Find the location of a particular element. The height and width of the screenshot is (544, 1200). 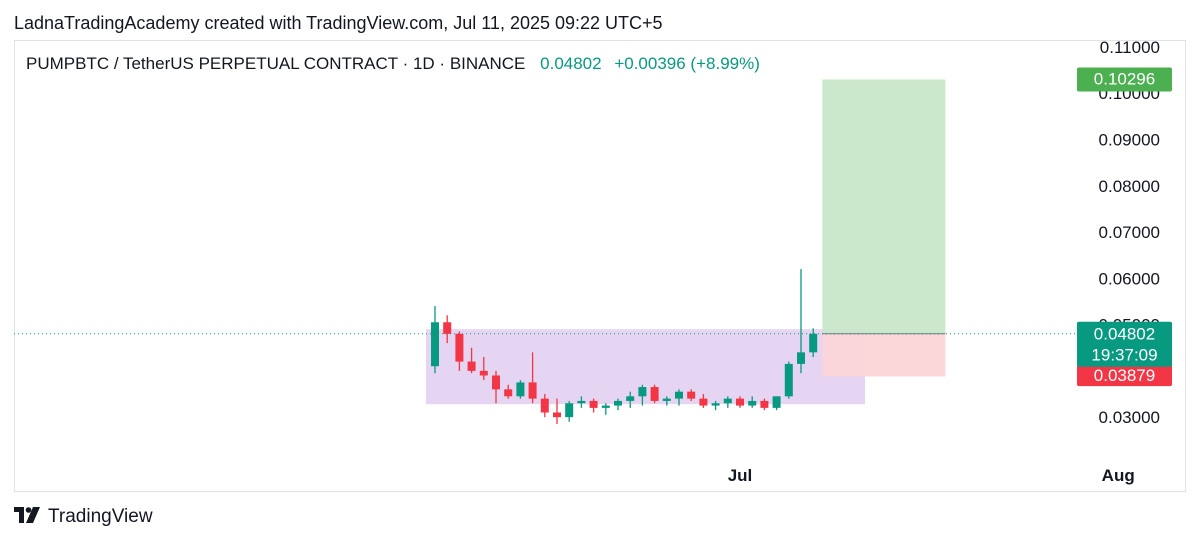

time-axis-label: Jul is located at coordinates (740, 475).